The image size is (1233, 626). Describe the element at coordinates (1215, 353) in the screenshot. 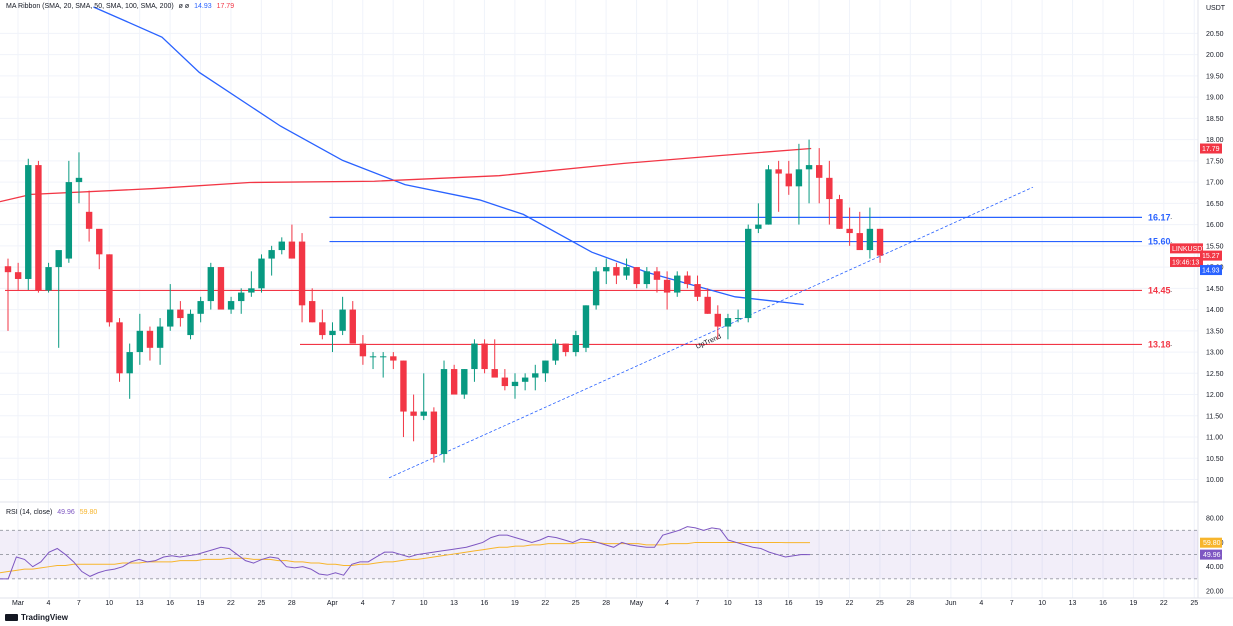

I see `price-tick-label: 13.00` at that location.